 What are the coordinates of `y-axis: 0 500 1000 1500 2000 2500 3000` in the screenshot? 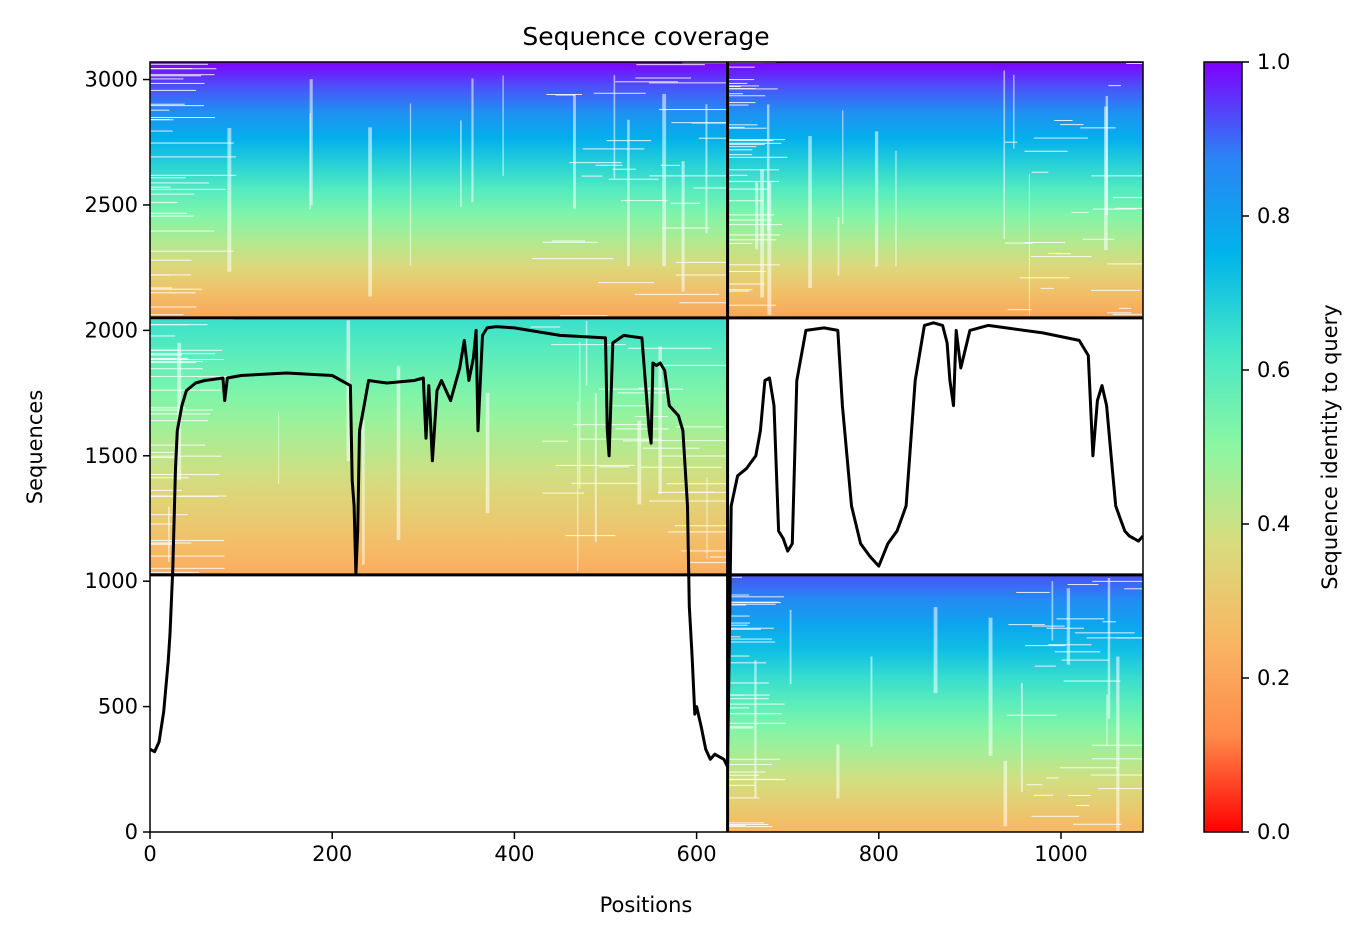 It's located at (117, 456).